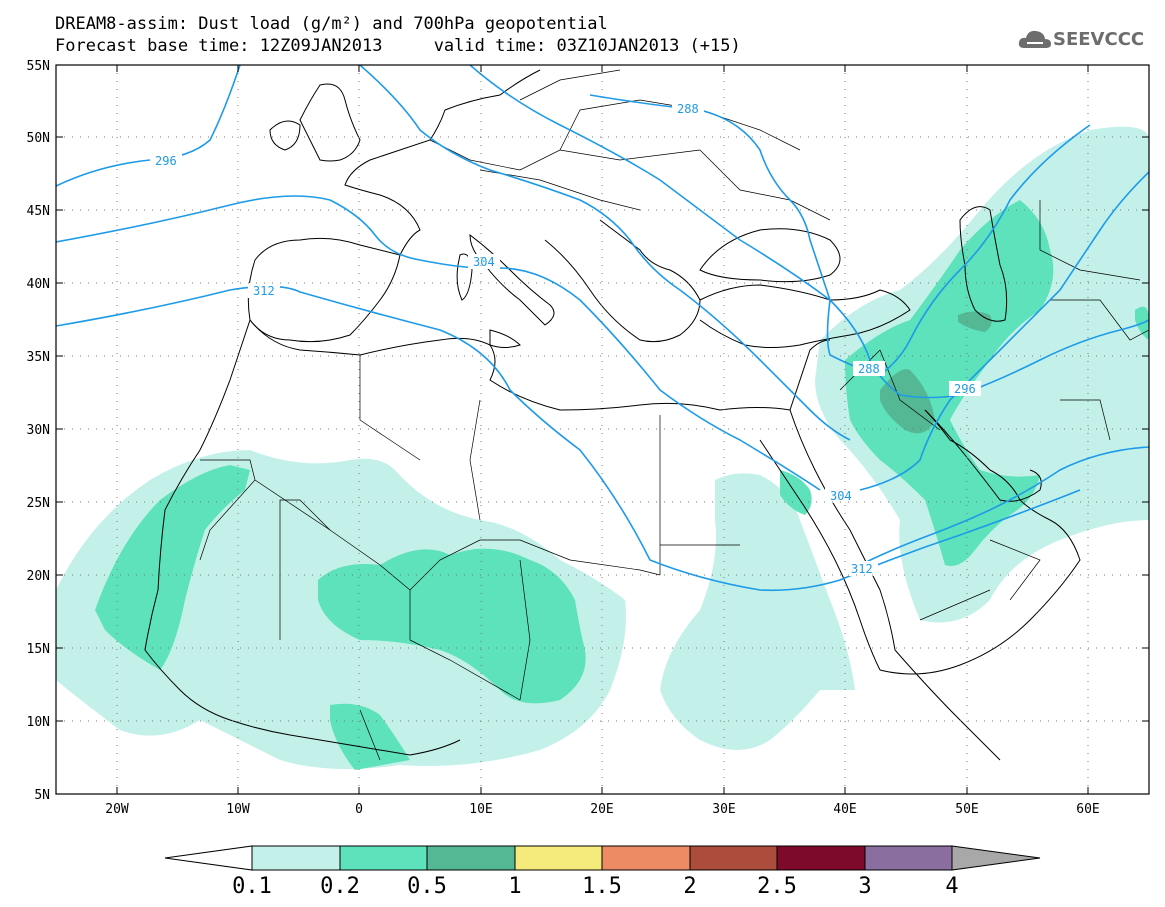 The width and height of the screenshot is (1165, 907). I want to click on seevccc-logo: SEEVCCC, so click(1088, 40).